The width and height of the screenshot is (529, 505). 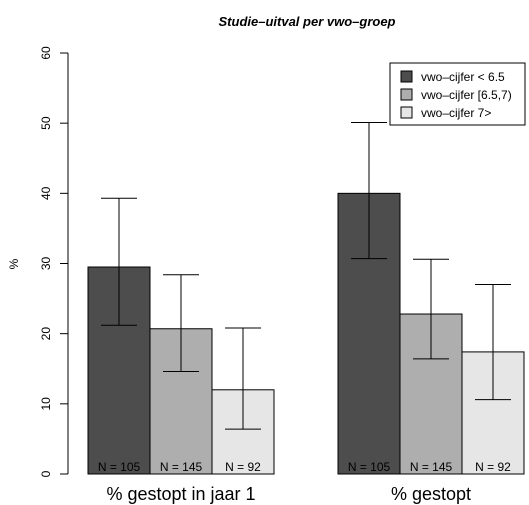 What do you see at coordinates (14, 263) in the screenshot?
I see `y-axis-label: %` at bounding box center [14, 263].